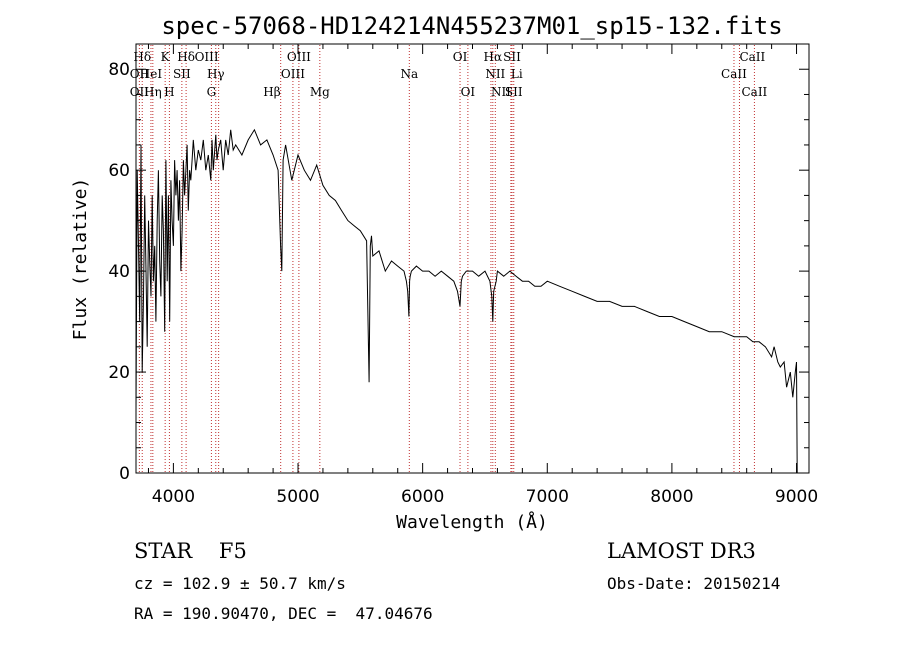 Image resolution: width=900 pixels, height=649 pixels. Describe the element at coordinates (517, 74) in the screenshot. I see `line-label-16: Li` at that location.